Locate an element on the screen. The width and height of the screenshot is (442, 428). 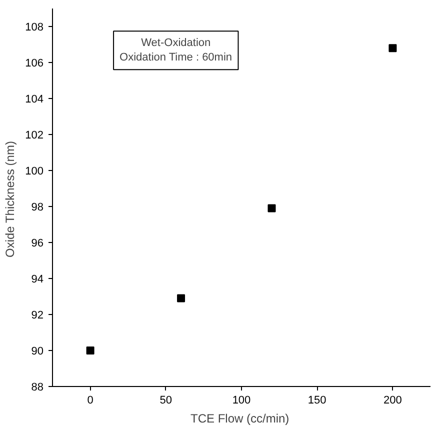
y-tick-label: 90 is located at coordinates (37, 352).